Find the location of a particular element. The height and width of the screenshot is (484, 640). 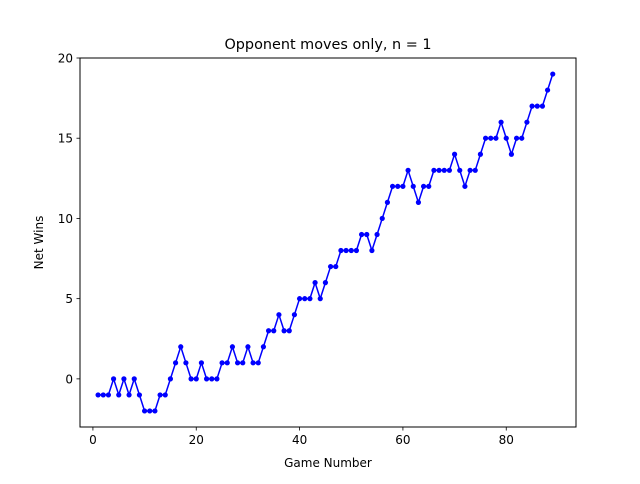

x-tick-label: 20 is located at coordinates (196, 440).